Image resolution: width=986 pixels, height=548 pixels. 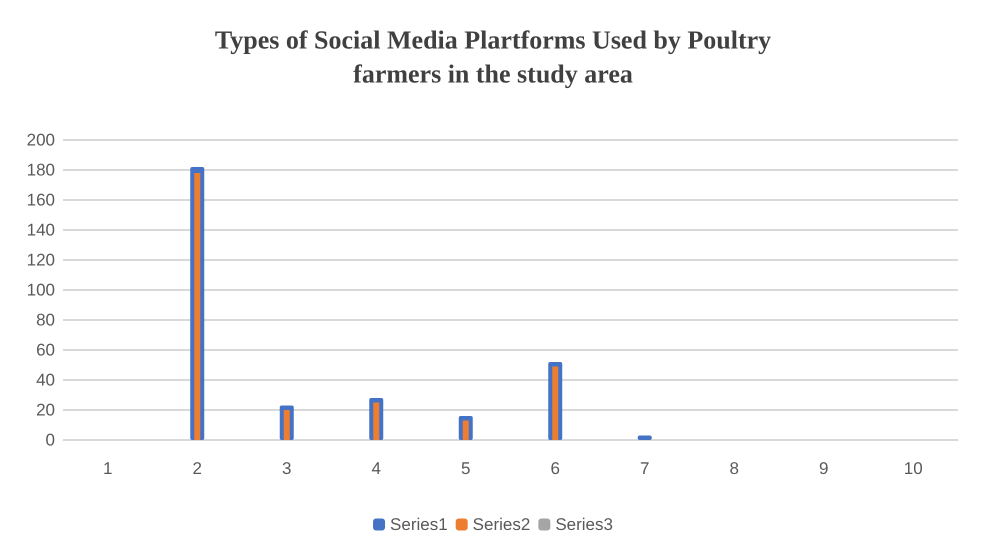 I want to click on y-tick-label: 200, so click(x=40, y=140).